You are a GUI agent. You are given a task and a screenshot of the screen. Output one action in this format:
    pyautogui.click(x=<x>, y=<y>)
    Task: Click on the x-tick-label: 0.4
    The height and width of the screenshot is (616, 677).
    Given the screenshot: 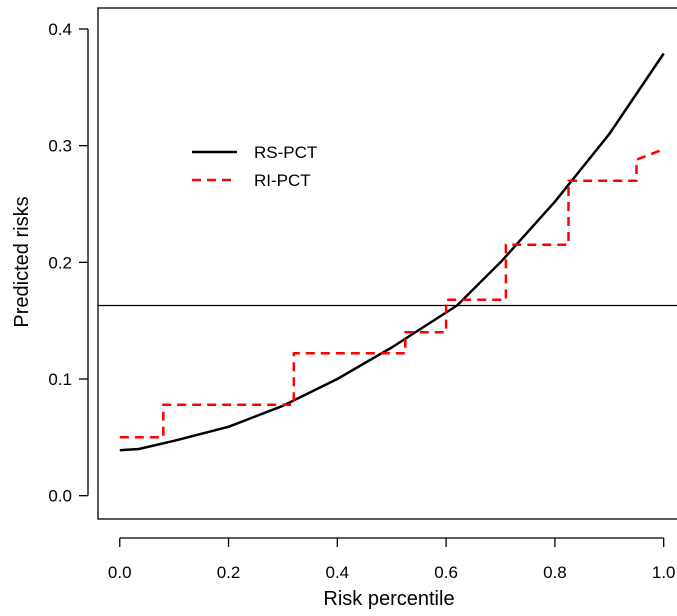 What is the action you would take?
    pyautogui.click(x=338, y=572)
    